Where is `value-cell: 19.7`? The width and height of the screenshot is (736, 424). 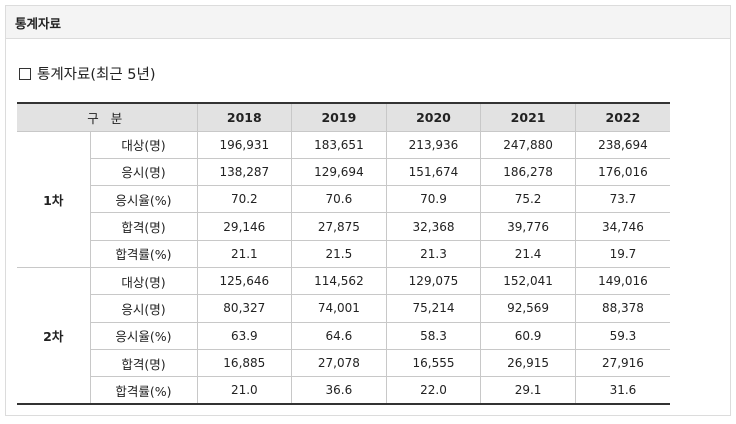
value-cell: 19.7 is located at coordinates (622, 253).